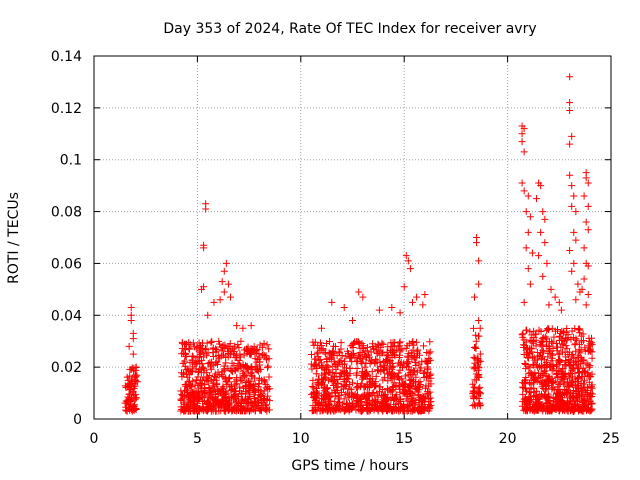 Image resolution: width=640 pixels, height=480 pixels. I want to click on x-tick-label: 15, so click(404, 439).